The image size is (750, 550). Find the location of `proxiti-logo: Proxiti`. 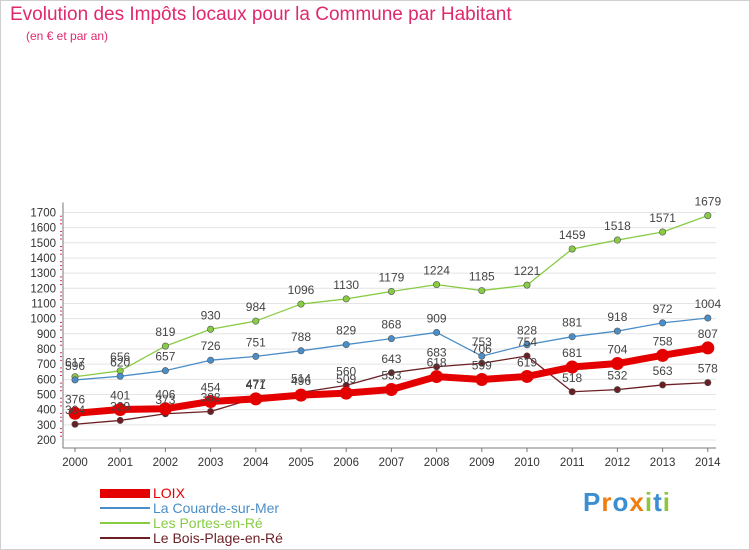

proxiti-logo: Proxiti is located at coordinates (627, 502).